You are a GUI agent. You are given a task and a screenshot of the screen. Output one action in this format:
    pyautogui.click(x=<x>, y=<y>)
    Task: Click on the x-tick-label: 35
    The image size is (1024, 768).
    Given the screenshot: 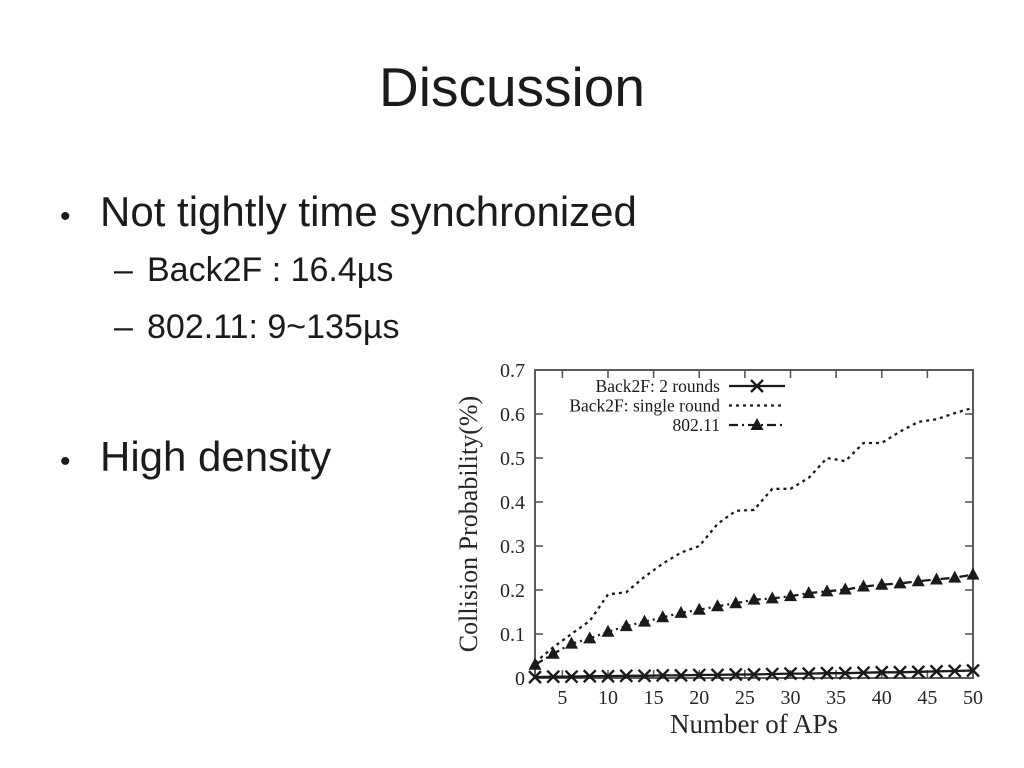 What is the action you would take?
    pyautogui.click(x=836, y=698)
    